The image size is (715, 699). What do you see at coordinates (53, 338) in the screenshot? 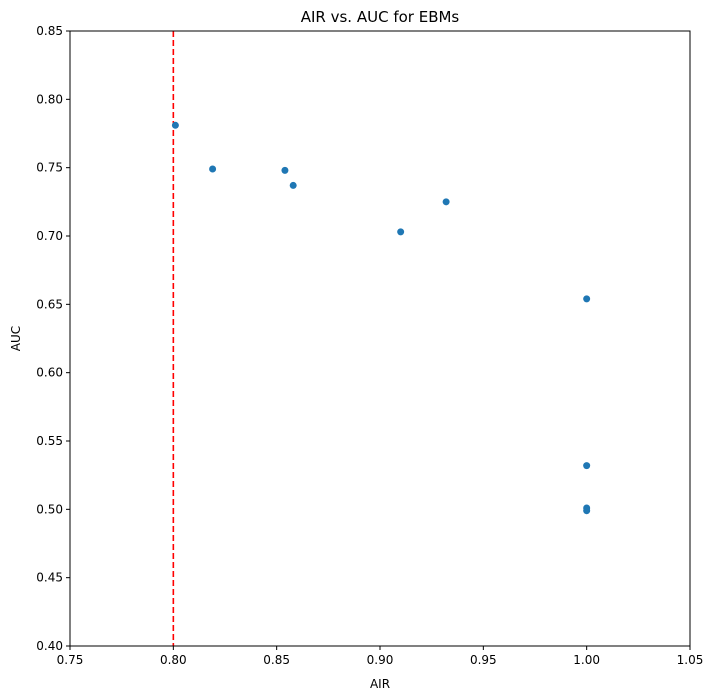
I see `y-axis: 0.40 0.45 0.50 0.55 0.60 0.65 0.70 0.75 0.80 0.85` at bounding box center [53, 338].